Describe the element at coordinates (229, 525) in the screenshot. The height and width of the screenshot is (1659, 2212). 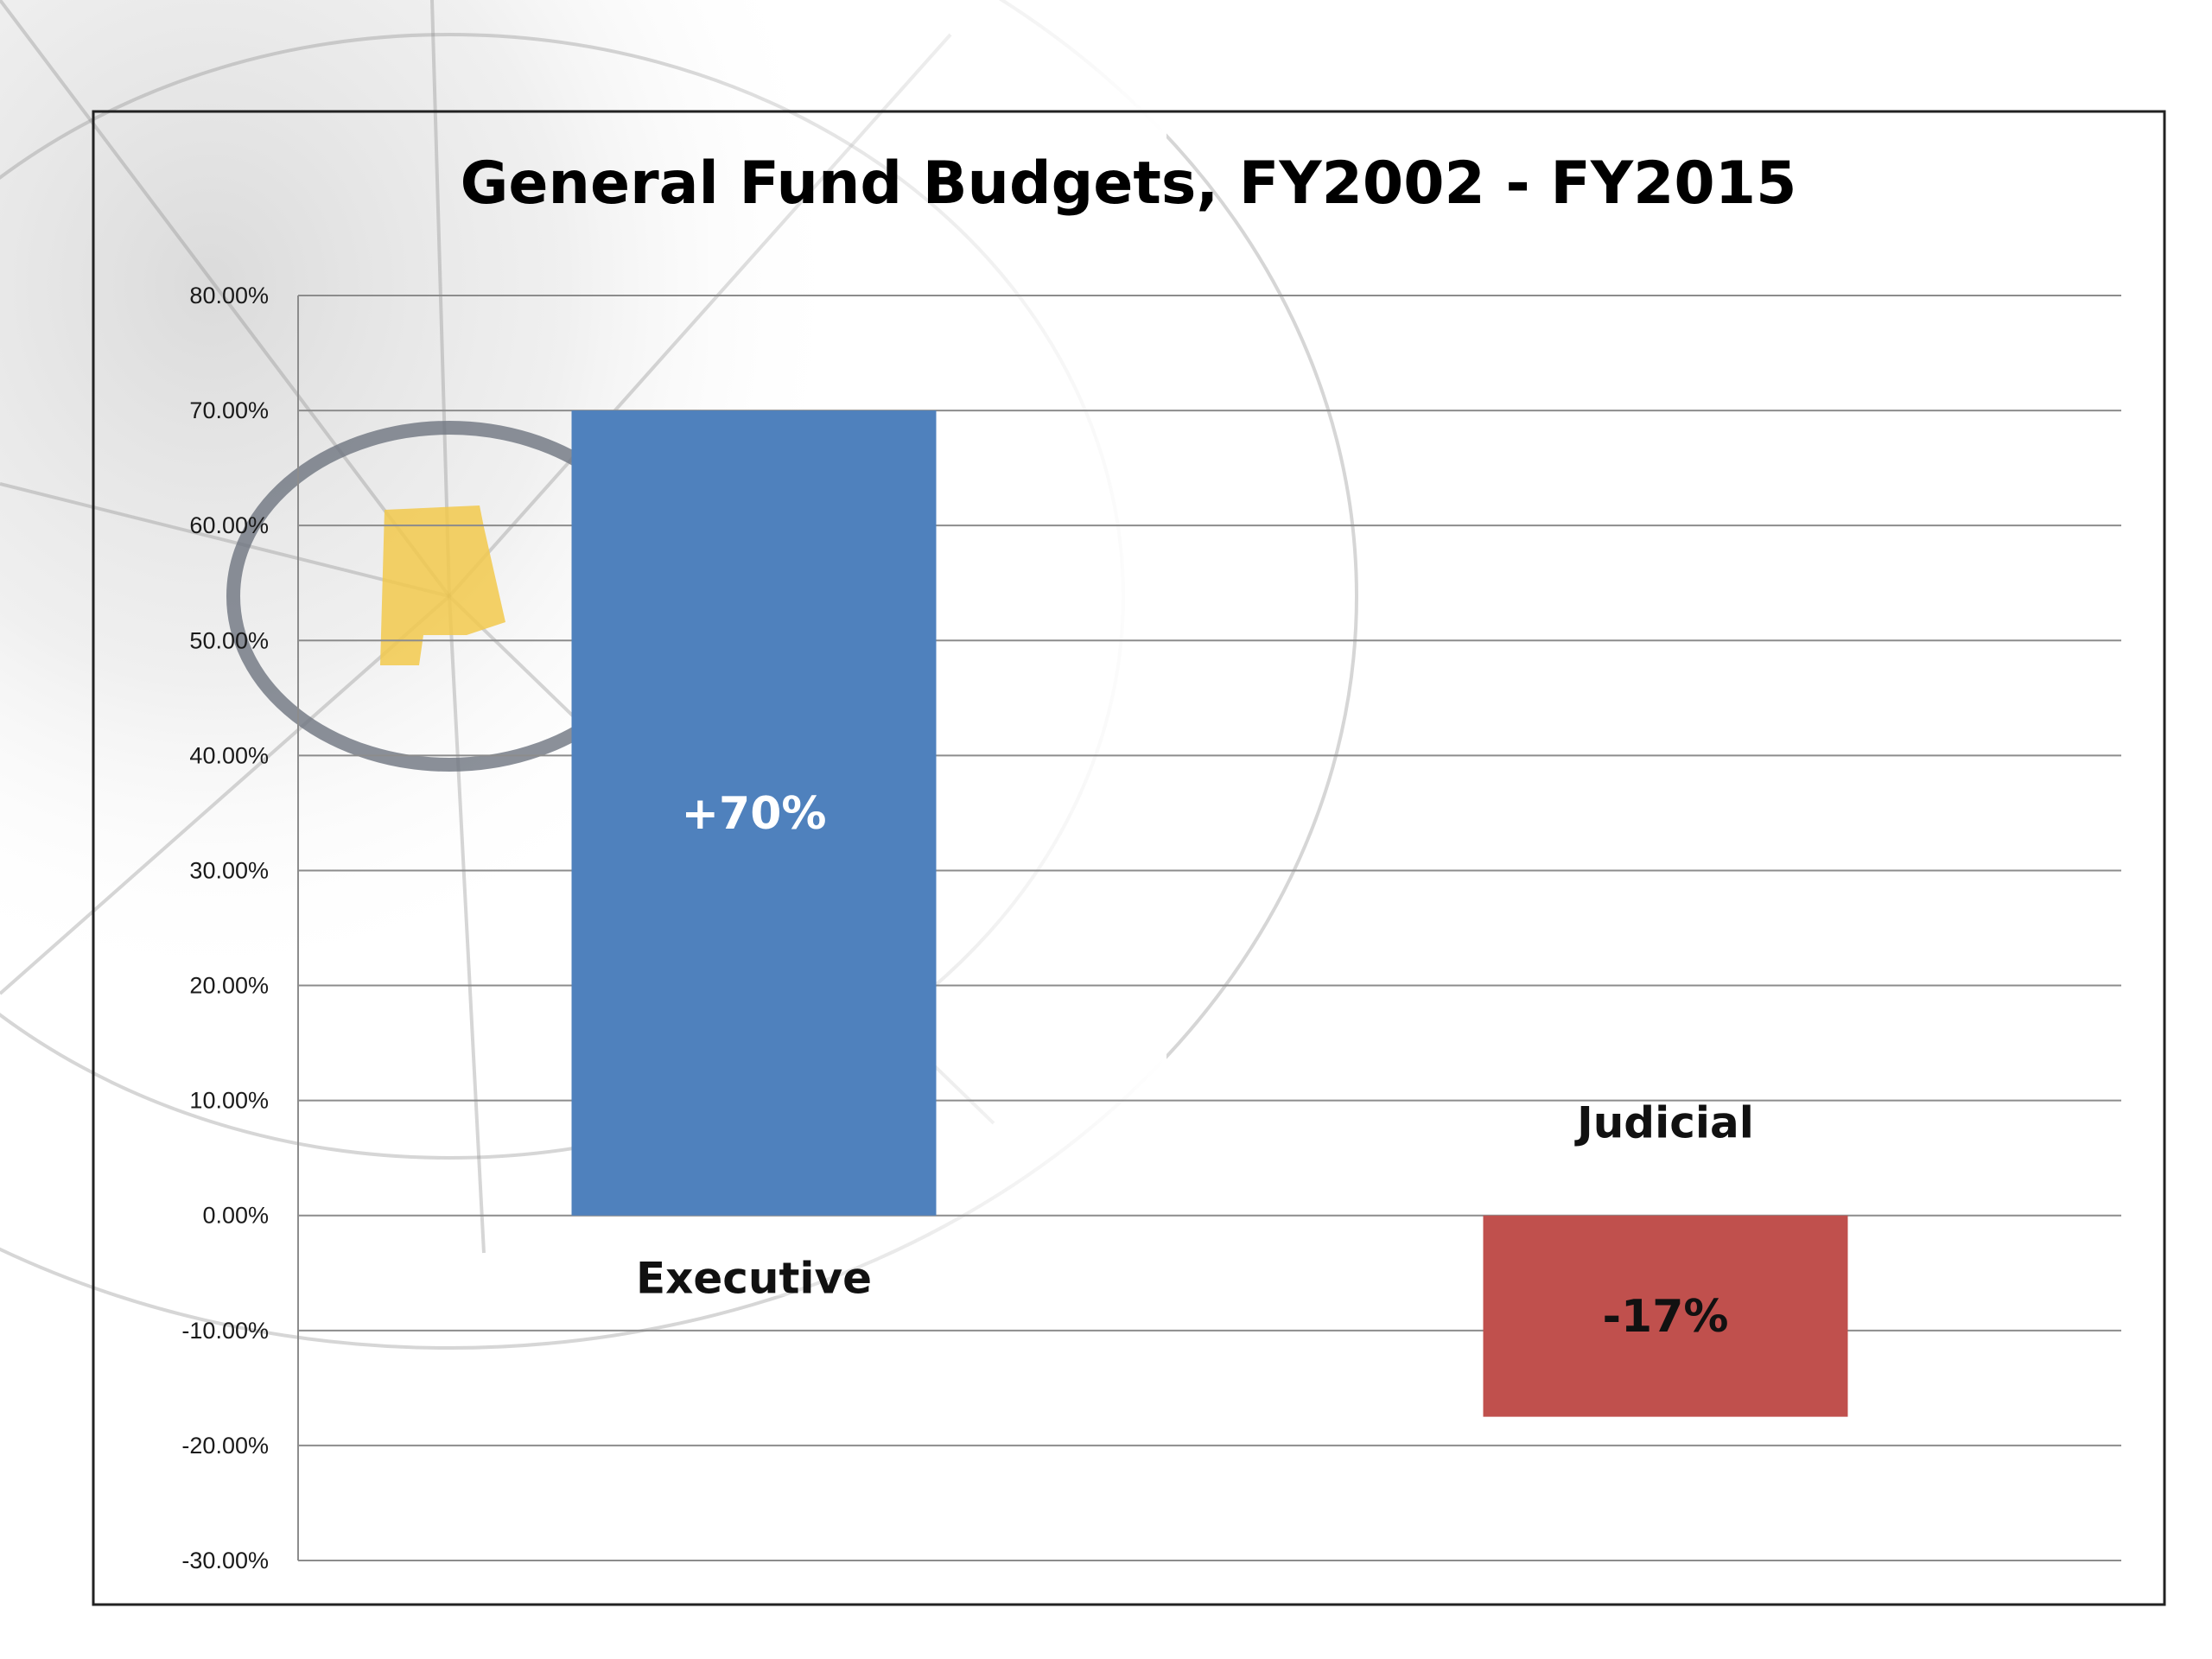
I see `y-tick-label: 60.00%` at that location.